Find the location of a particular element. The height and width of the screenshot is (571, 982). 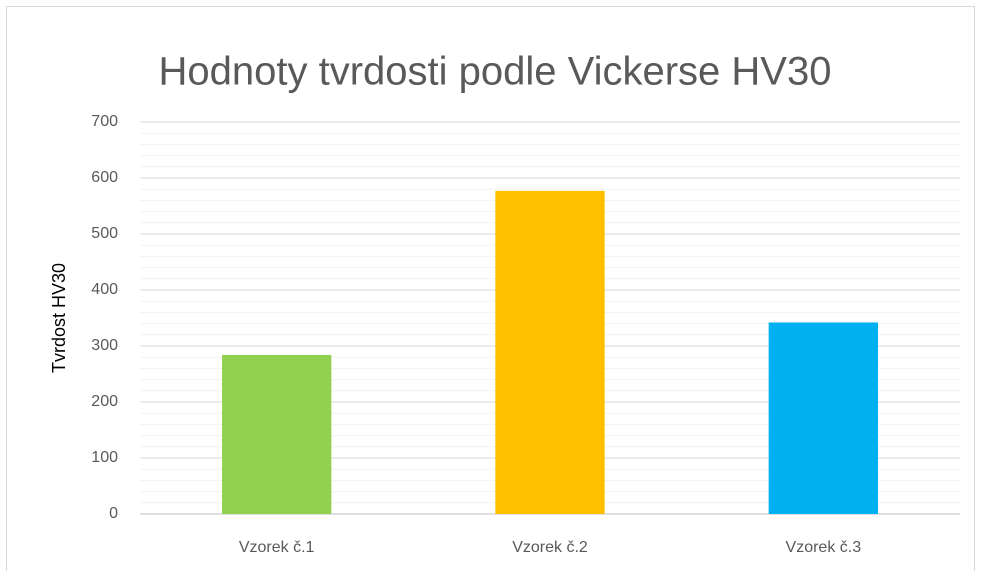

x-tick-label: Vzorek č.1 is located at coordinates (277, 547).